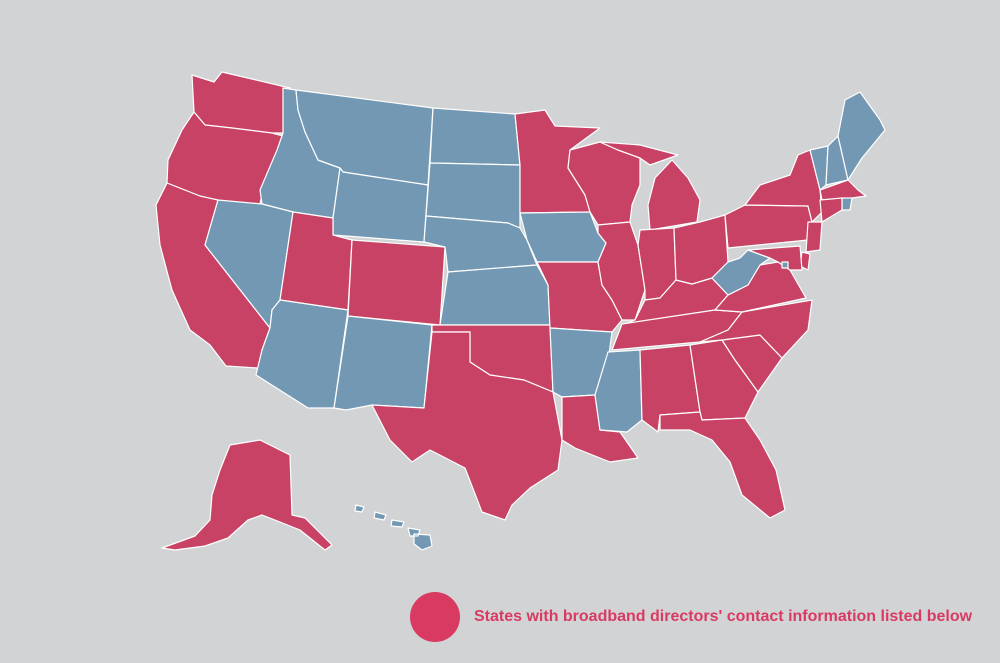 Image resolution: width=1000 pixels, height=663 pixels. I want to click on state-ME, so click(861, 136).